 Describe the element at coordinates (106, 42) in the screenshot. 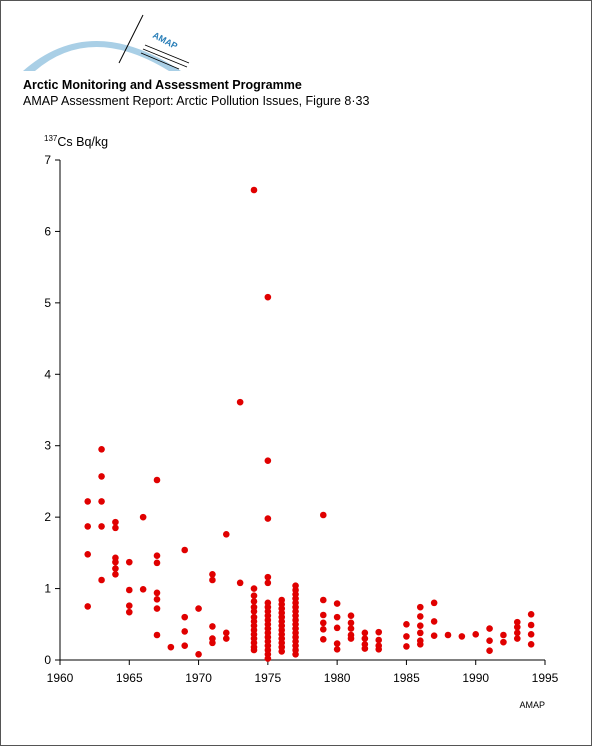

I see `amap-logo: AMAP` at that location.